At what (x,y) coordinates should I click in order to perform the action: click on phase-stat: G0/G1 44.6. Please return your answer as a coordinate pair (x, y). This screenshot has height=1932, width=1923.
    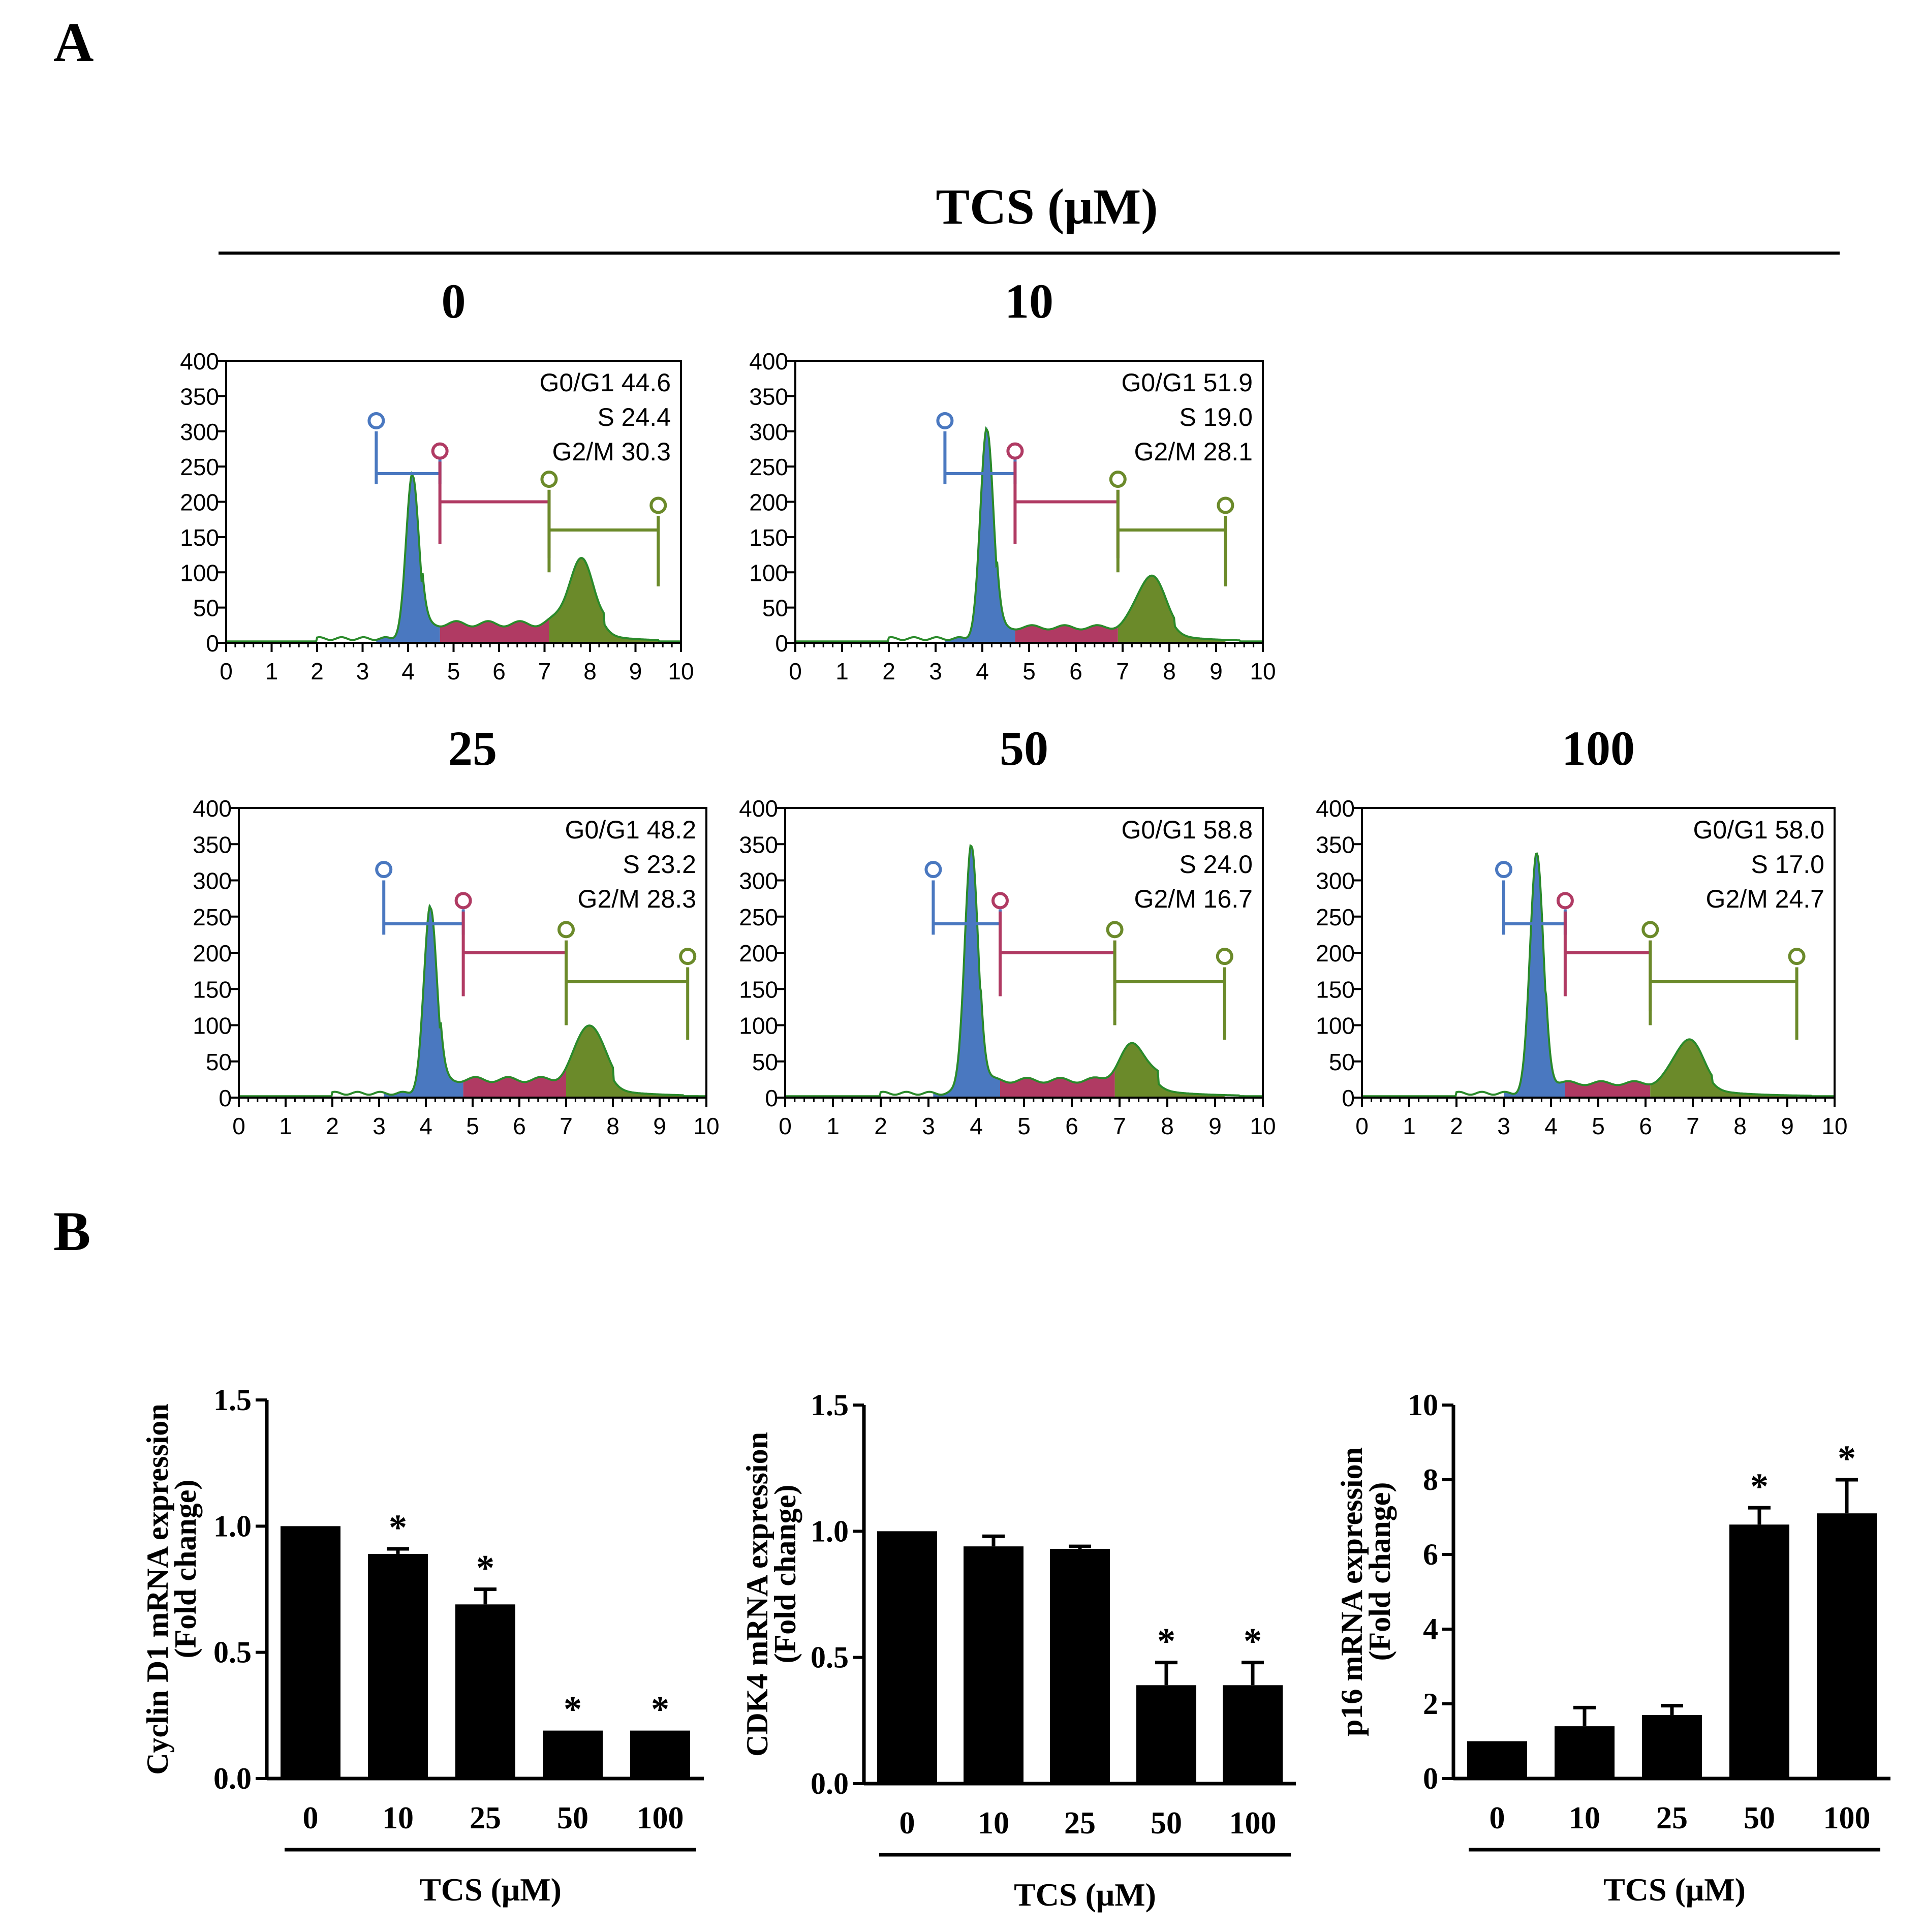
    Looking at the image, I should click on (605, 382).